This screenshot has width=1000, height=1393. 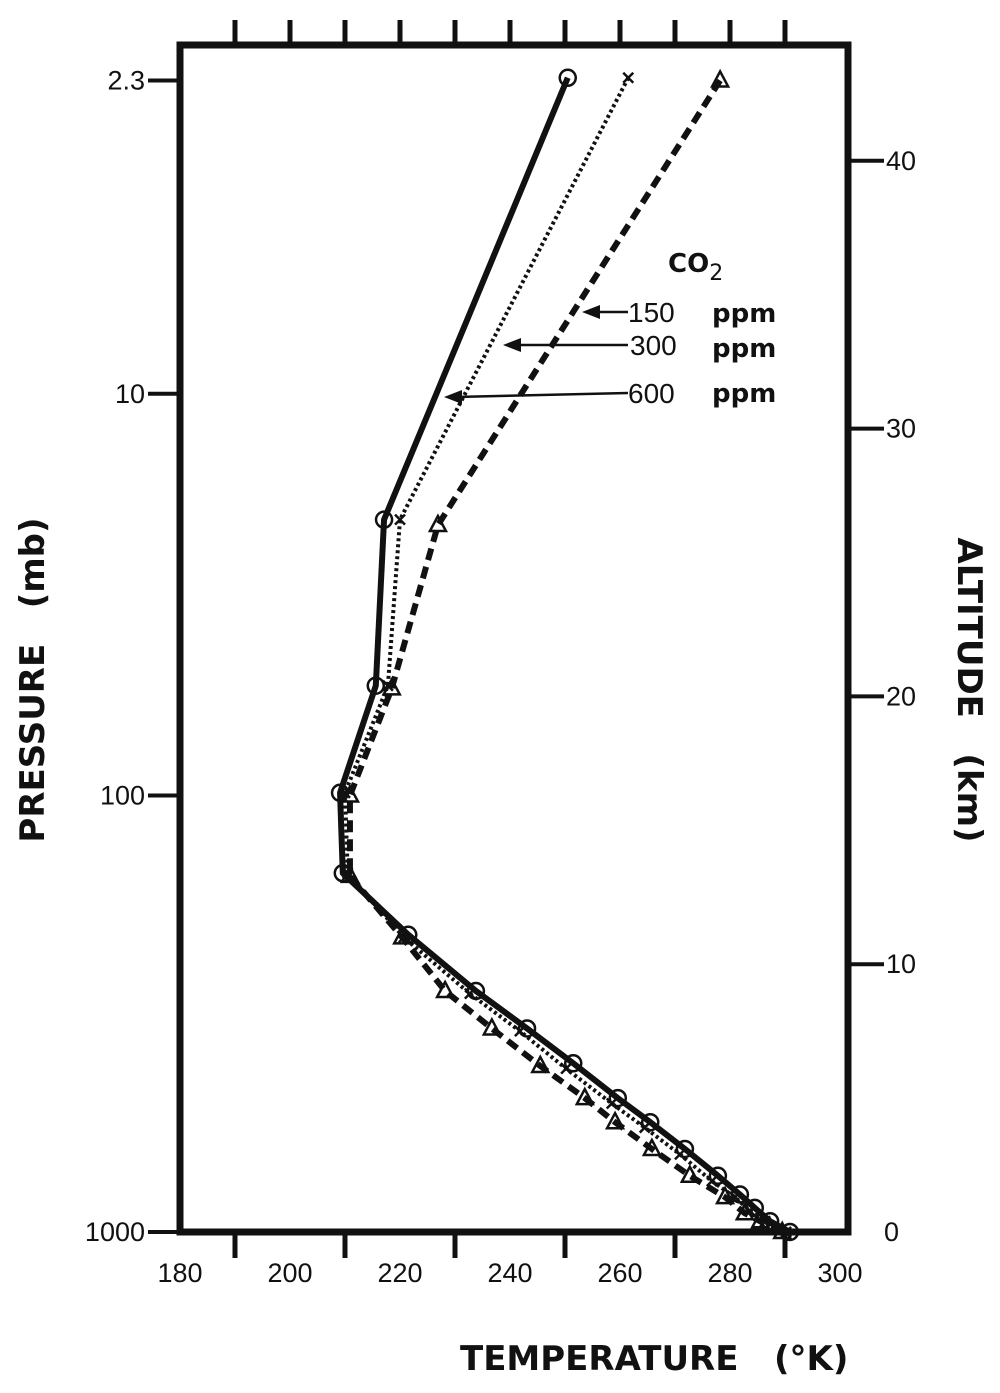 What do you see at coordinates (651, 312) in the screenshot?
I see `svg-text: 150` at bounding box center [651, 312].